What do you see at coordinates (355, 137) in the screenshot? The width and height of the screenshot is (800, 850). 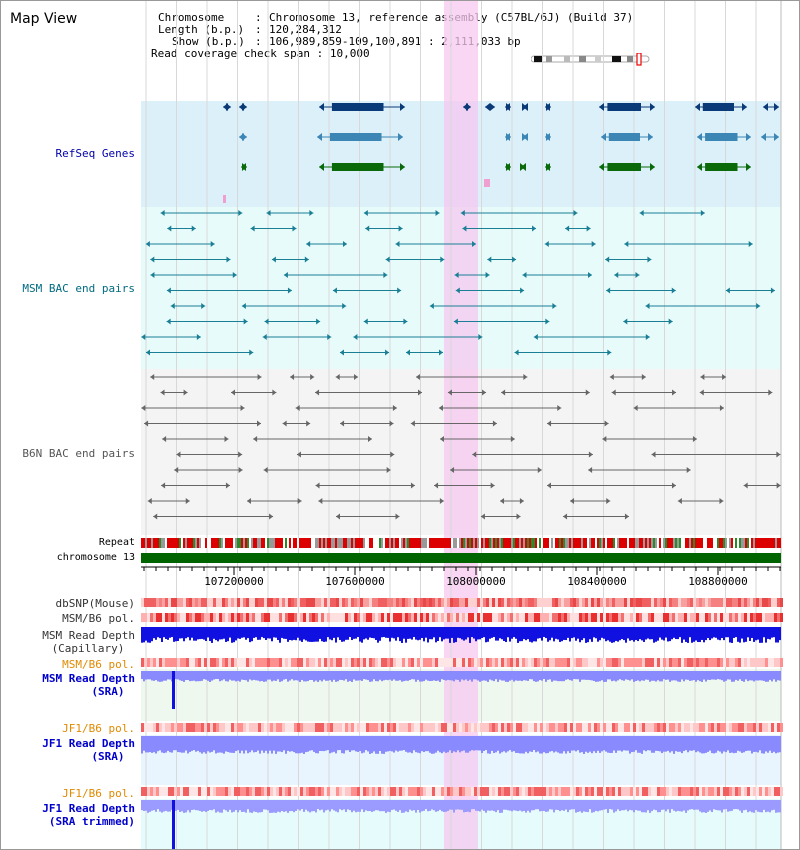 I see `gene-block` at bounding box center [355, 137].